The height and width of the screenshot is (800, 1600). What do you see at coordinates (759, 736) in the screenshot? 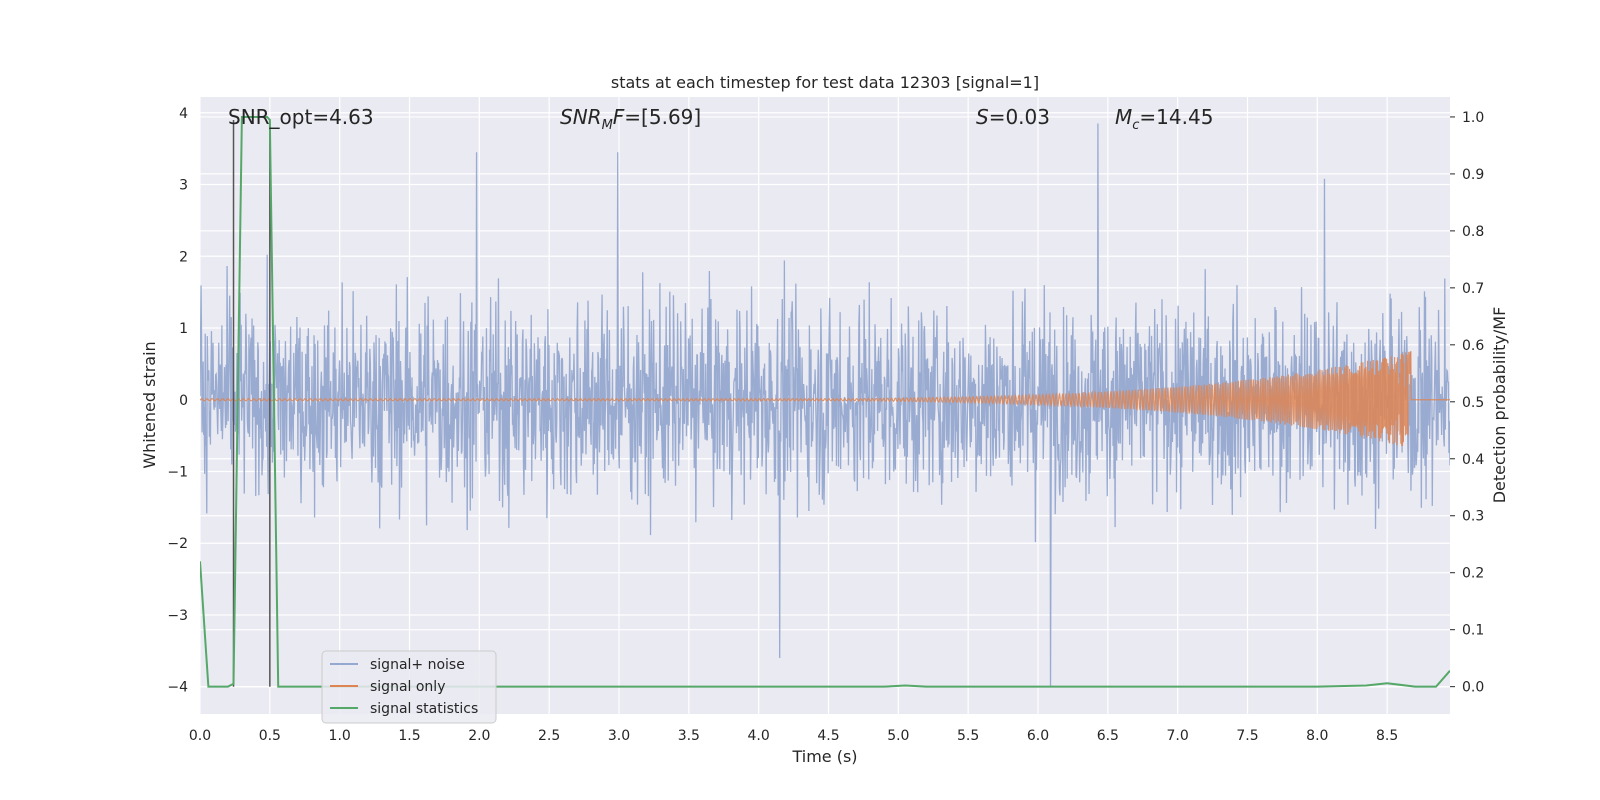
I see `x-tick-label: 4.0` at bounding box center [759, 736].